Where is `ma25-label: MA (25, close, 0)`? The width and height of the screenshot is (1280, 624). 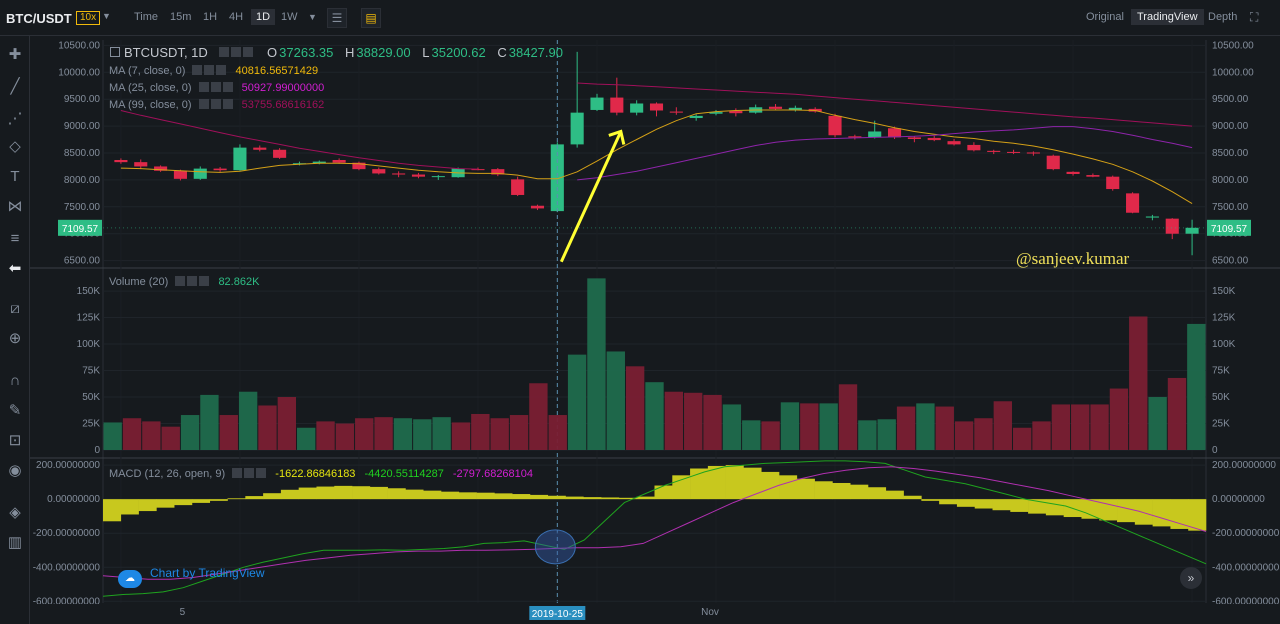
ma25-label: MA (25, close, 0) is located at coordinates (150, 88).